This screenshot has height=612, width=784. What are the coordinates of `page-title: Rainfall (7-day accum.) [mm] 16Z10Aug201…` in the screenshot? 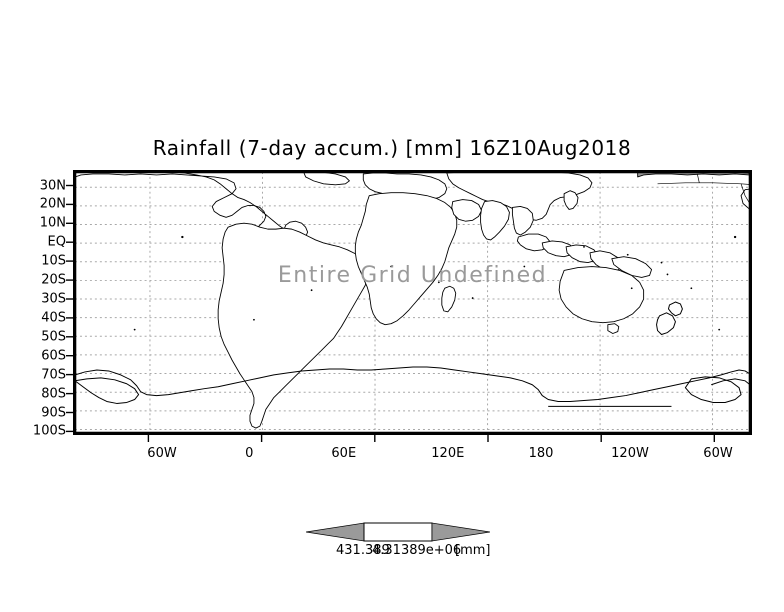 It's located at (392, 148).